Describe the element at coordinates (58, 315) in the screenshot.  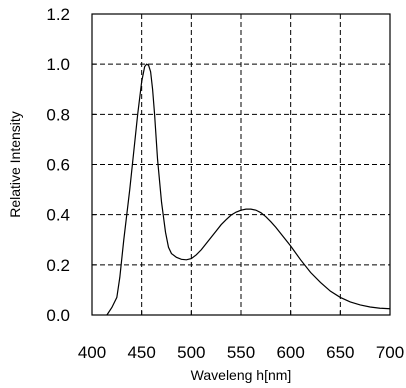
I see `y-tick-label: 0.0` at that location.